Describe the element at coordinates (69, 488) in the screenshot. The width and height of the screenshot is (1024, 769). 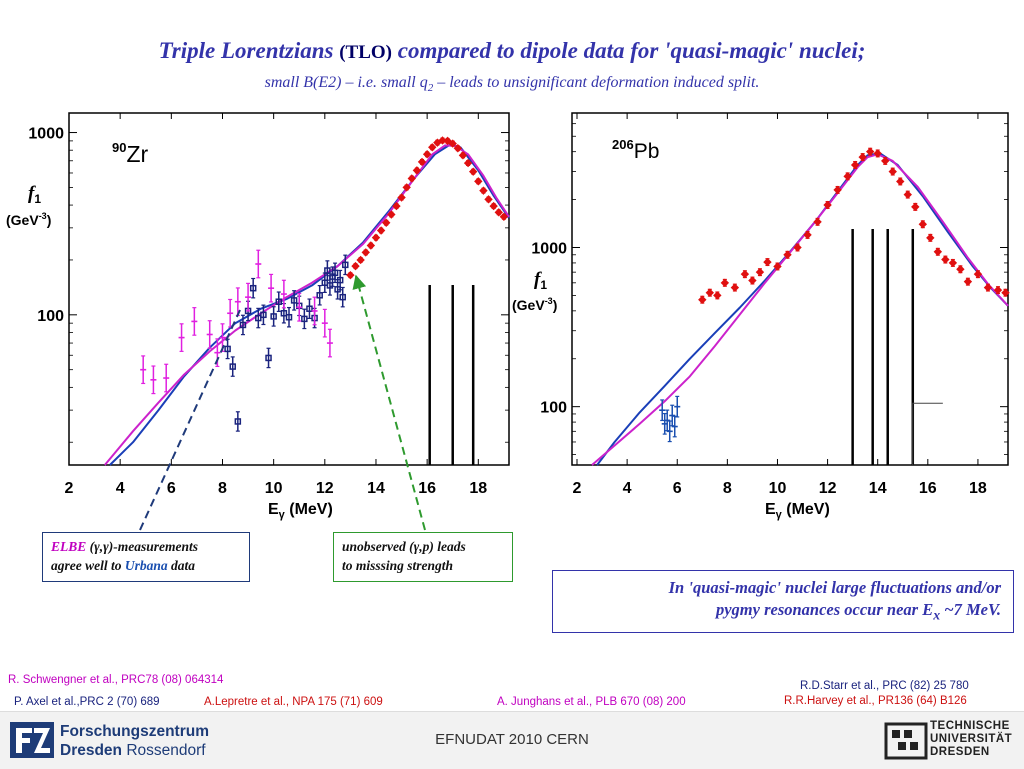
I see `x-tick-label: 2` at that location.